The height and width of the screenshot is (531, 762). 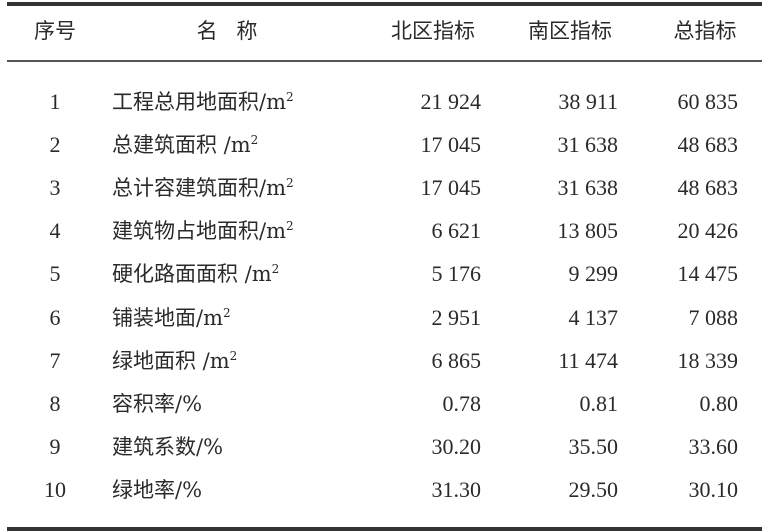 I want to click on total-value: 20 426, so click(x=708, y=231).